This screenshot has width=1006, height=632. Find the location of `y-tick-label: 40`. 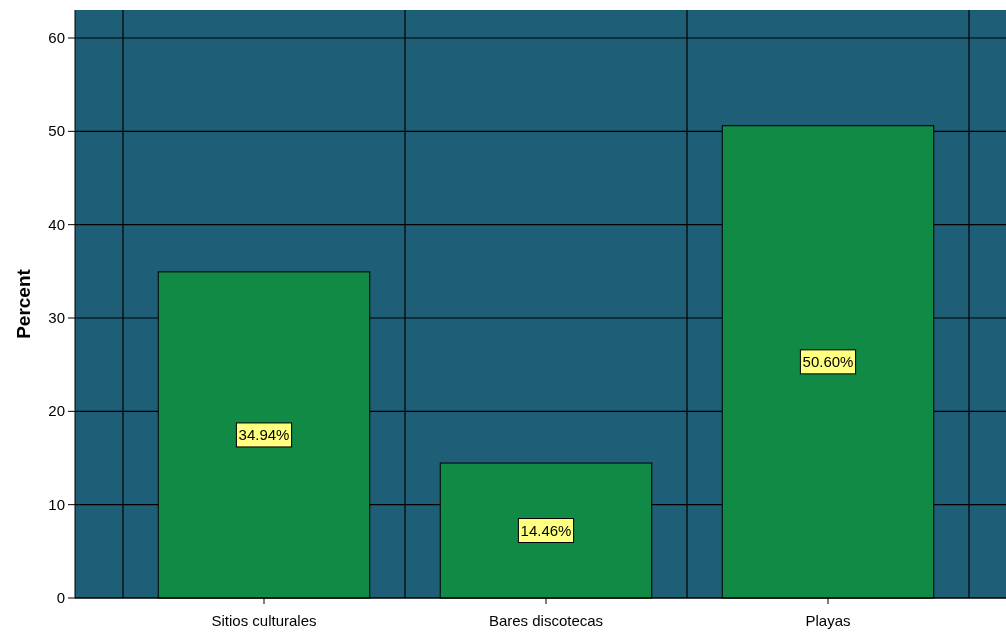

y-tick-label: 40 is located at coordinates (56, 224).